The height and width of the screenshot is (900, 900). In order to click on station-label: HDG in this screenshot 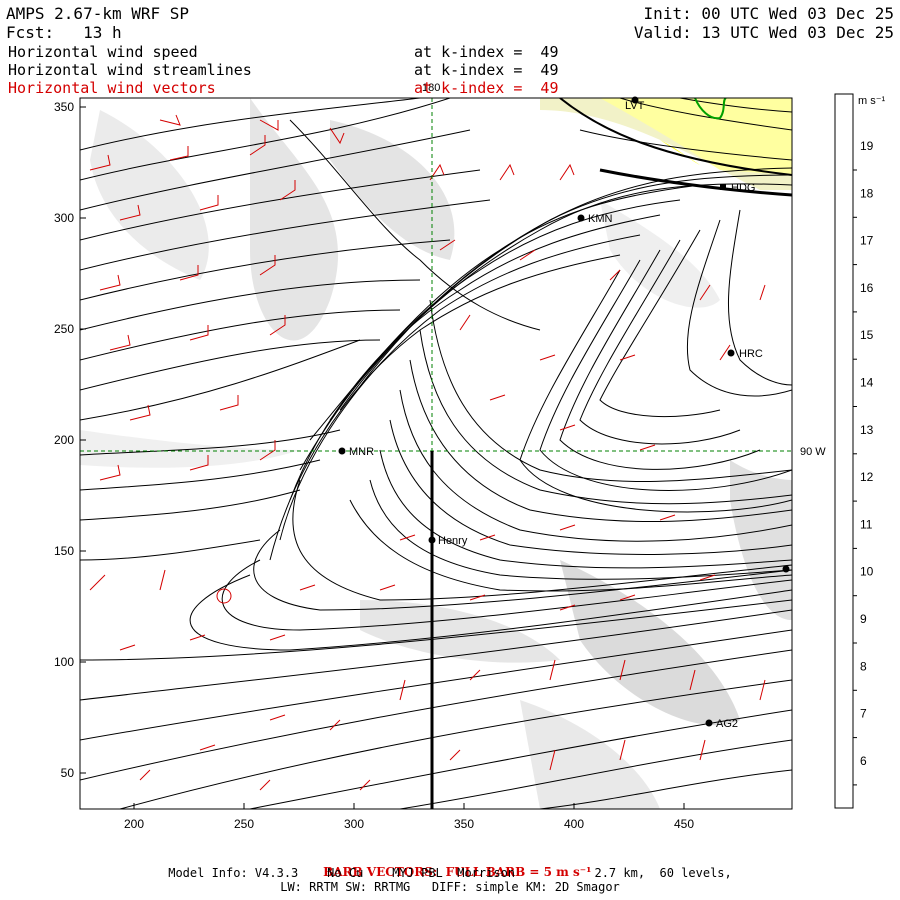, I will do `click(743, 188)`.